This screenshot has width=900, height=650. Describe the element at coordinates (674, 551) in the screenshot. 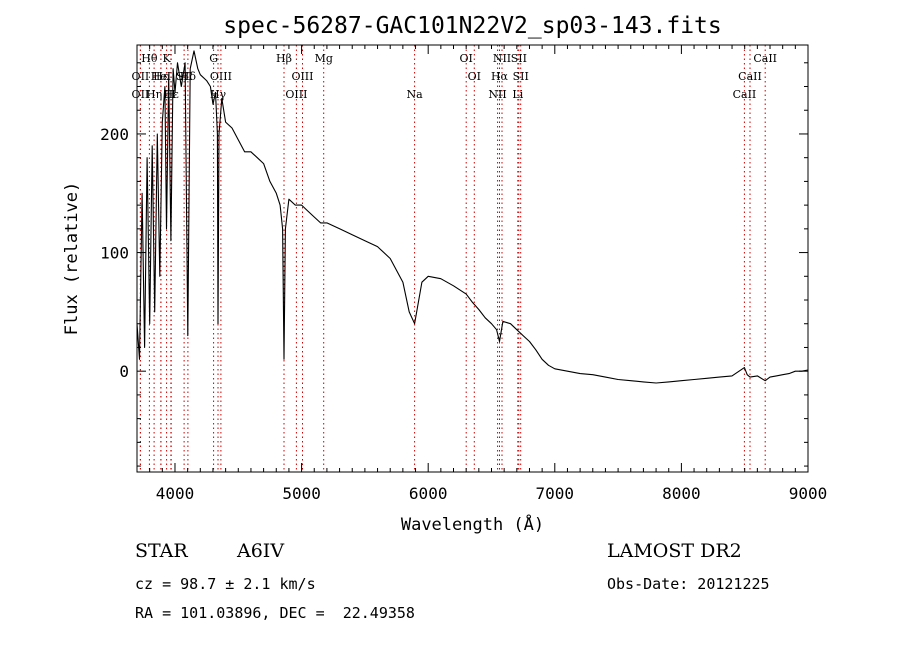

I see `survey-label: LAMOST DR2` at that location.